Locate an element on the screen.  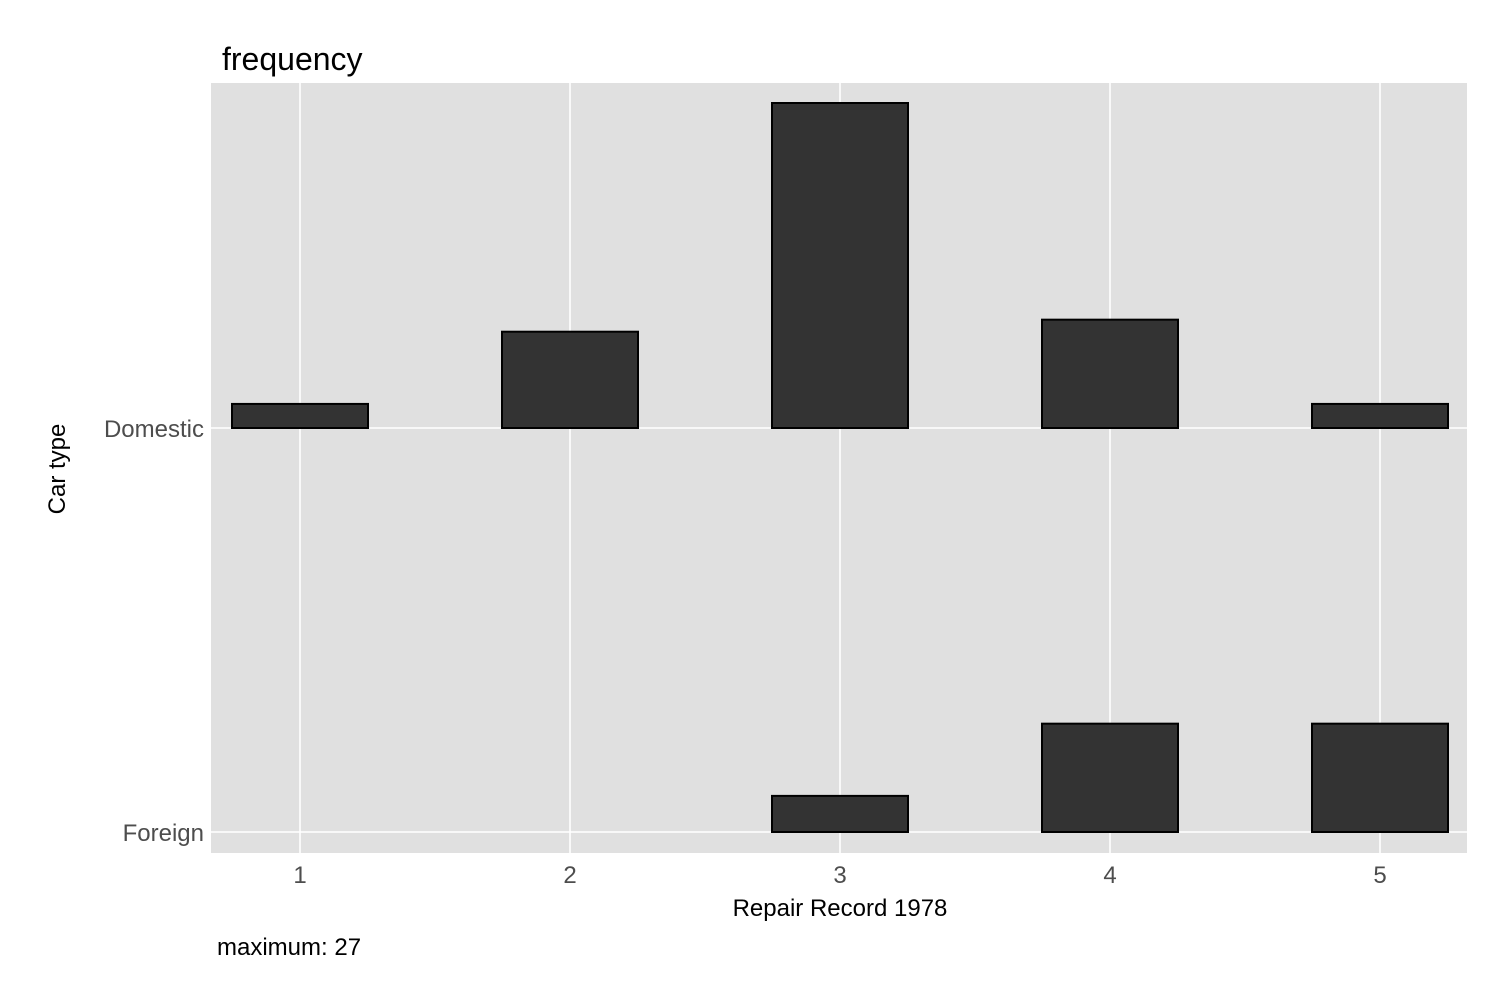
x-axis-title: Repair Record 1978 is located at coordinates (840, 908).